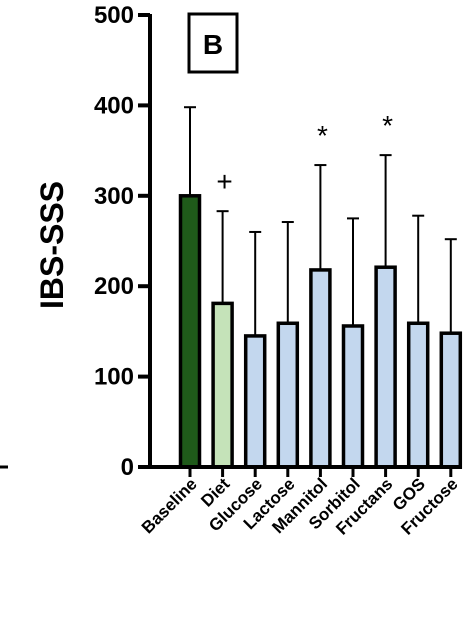 The width and height of the screenshot is (472, 619). I want to click on y-tick-label-100: 100, so click(114, 377).